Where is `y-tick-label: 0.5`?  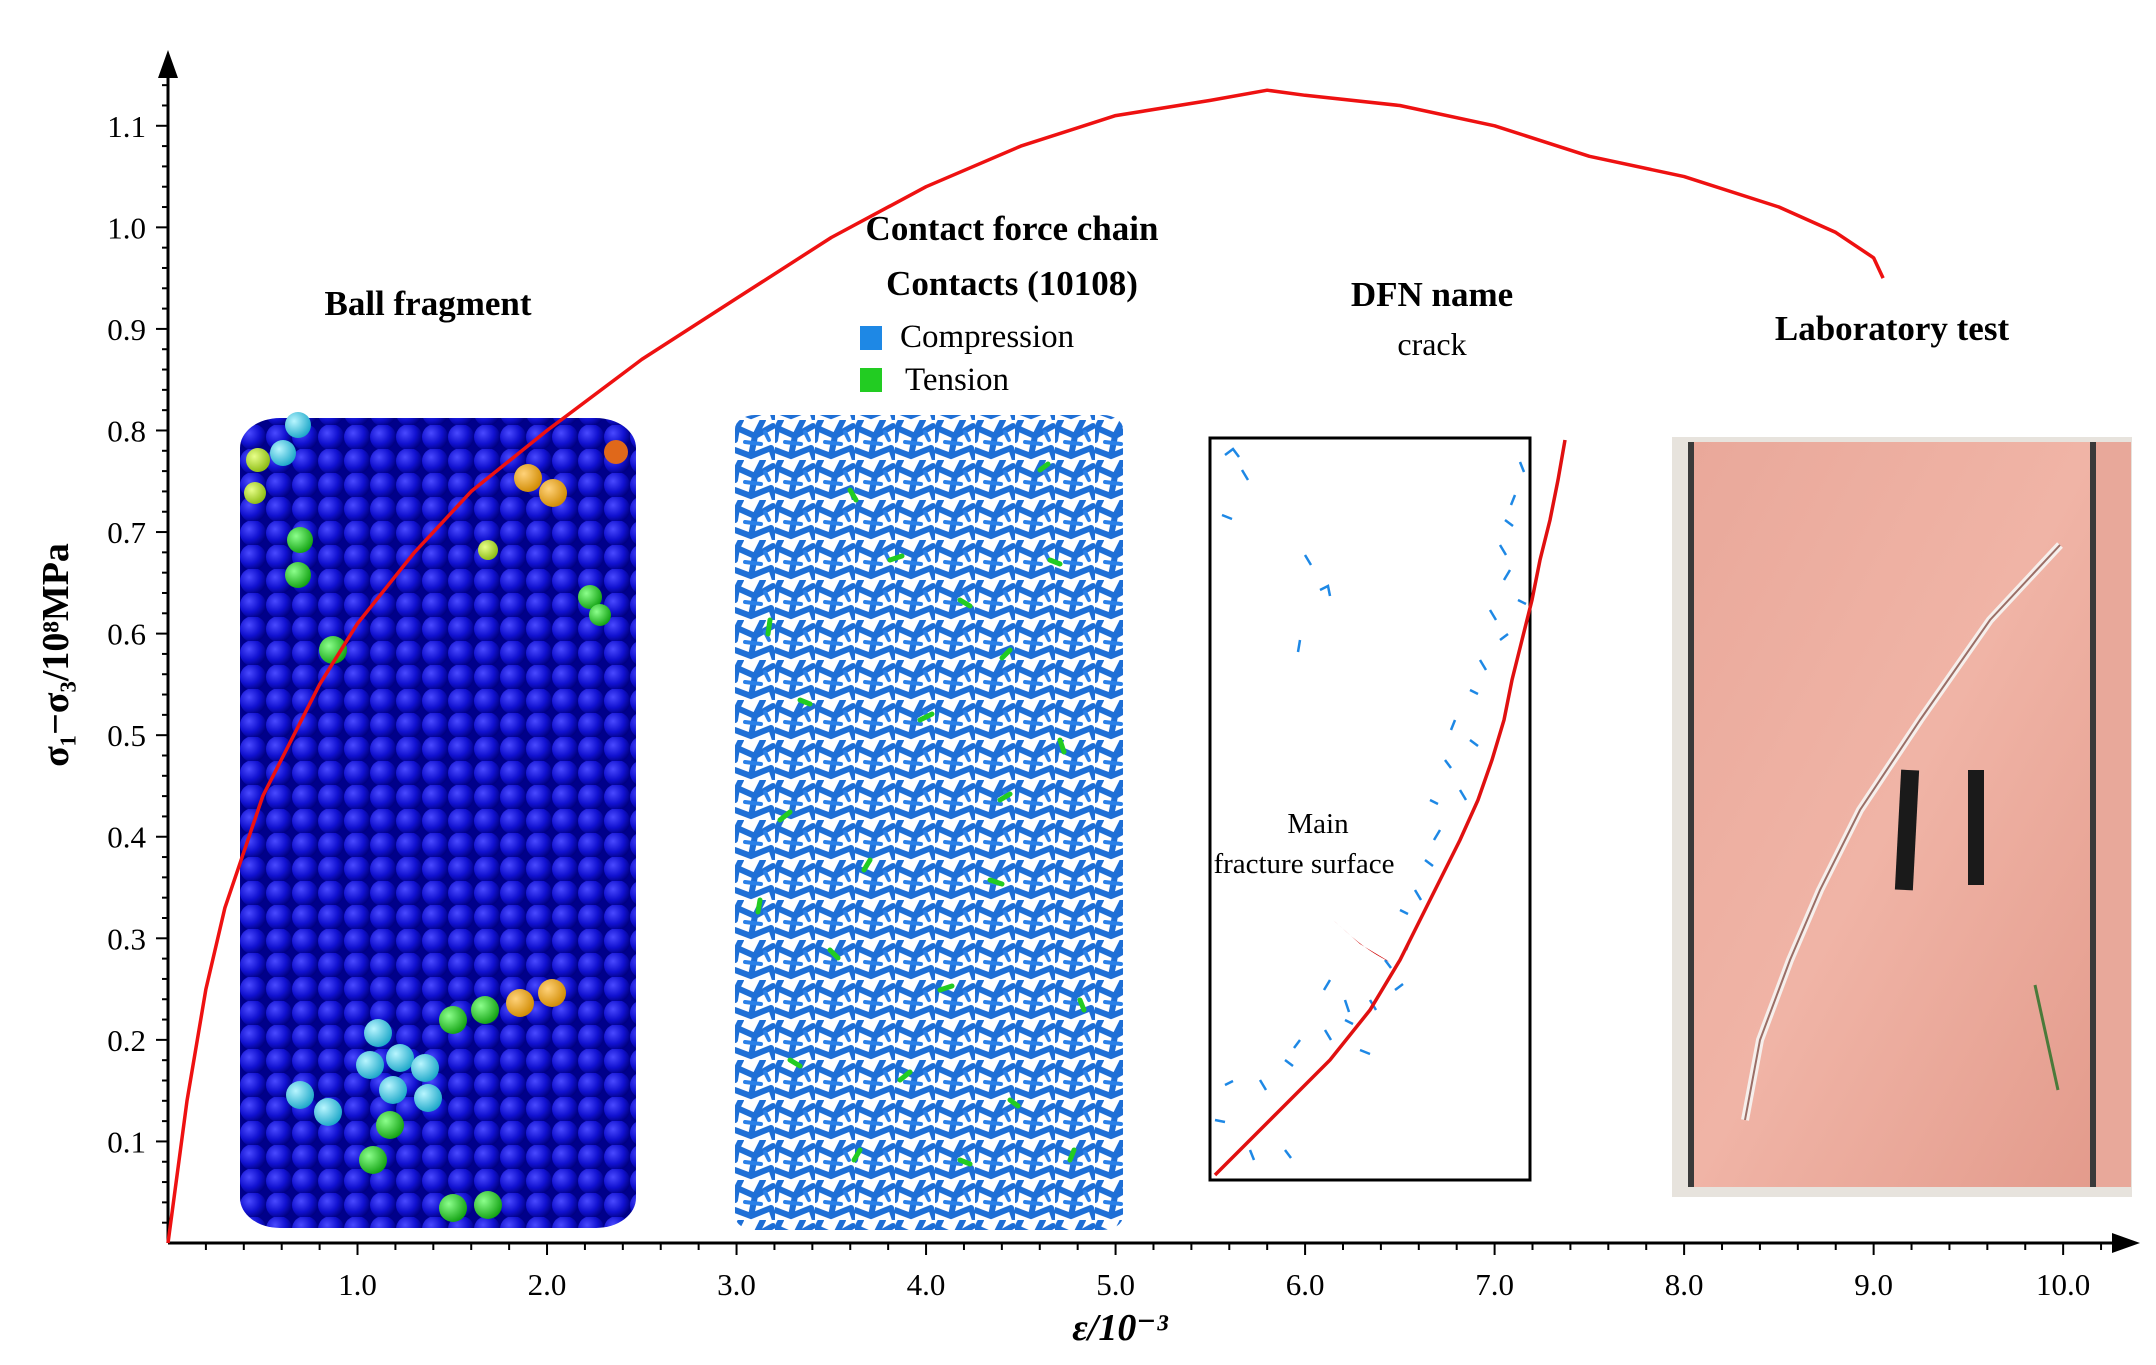
y-tick-label: 0.5 is located at coordinates (126, 735).